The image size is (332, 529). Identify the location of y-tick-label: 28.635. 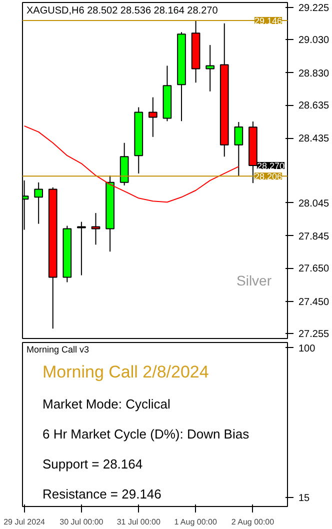
(314, 106).